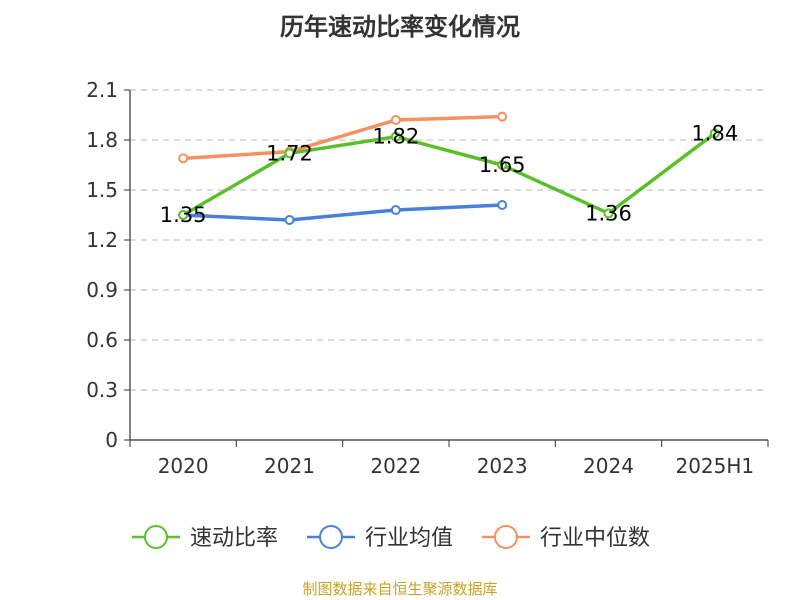 The height and width of the screenshot is (600, 800). I want to click on legend-label: 行业中位数, so click(595, 538).